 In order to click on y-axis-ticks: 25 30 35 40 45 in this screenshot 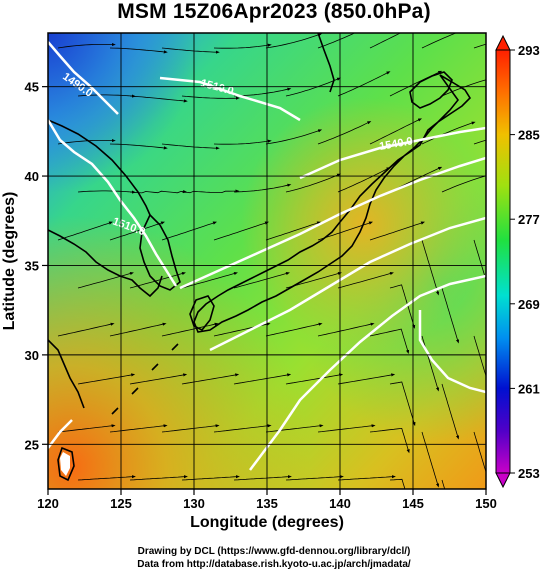, I will do `click(36, 266)`.